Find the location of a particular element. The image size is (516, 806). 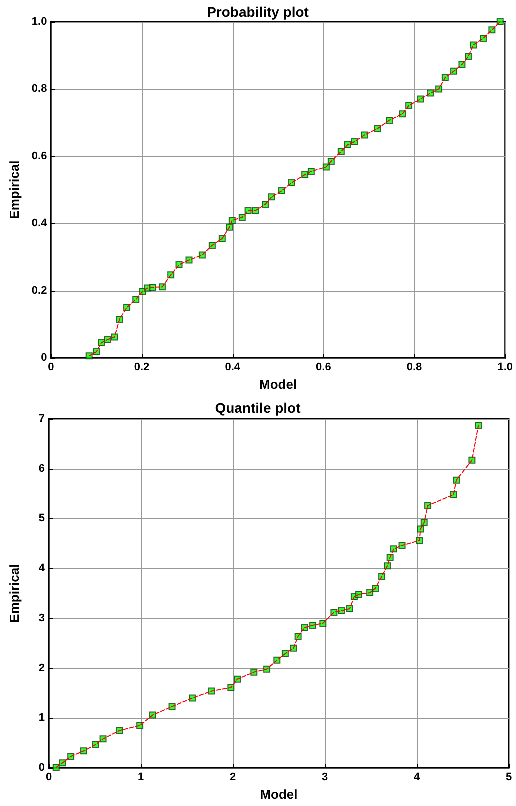

chart-title: Quantile plot is located at coordinates (258, 408).